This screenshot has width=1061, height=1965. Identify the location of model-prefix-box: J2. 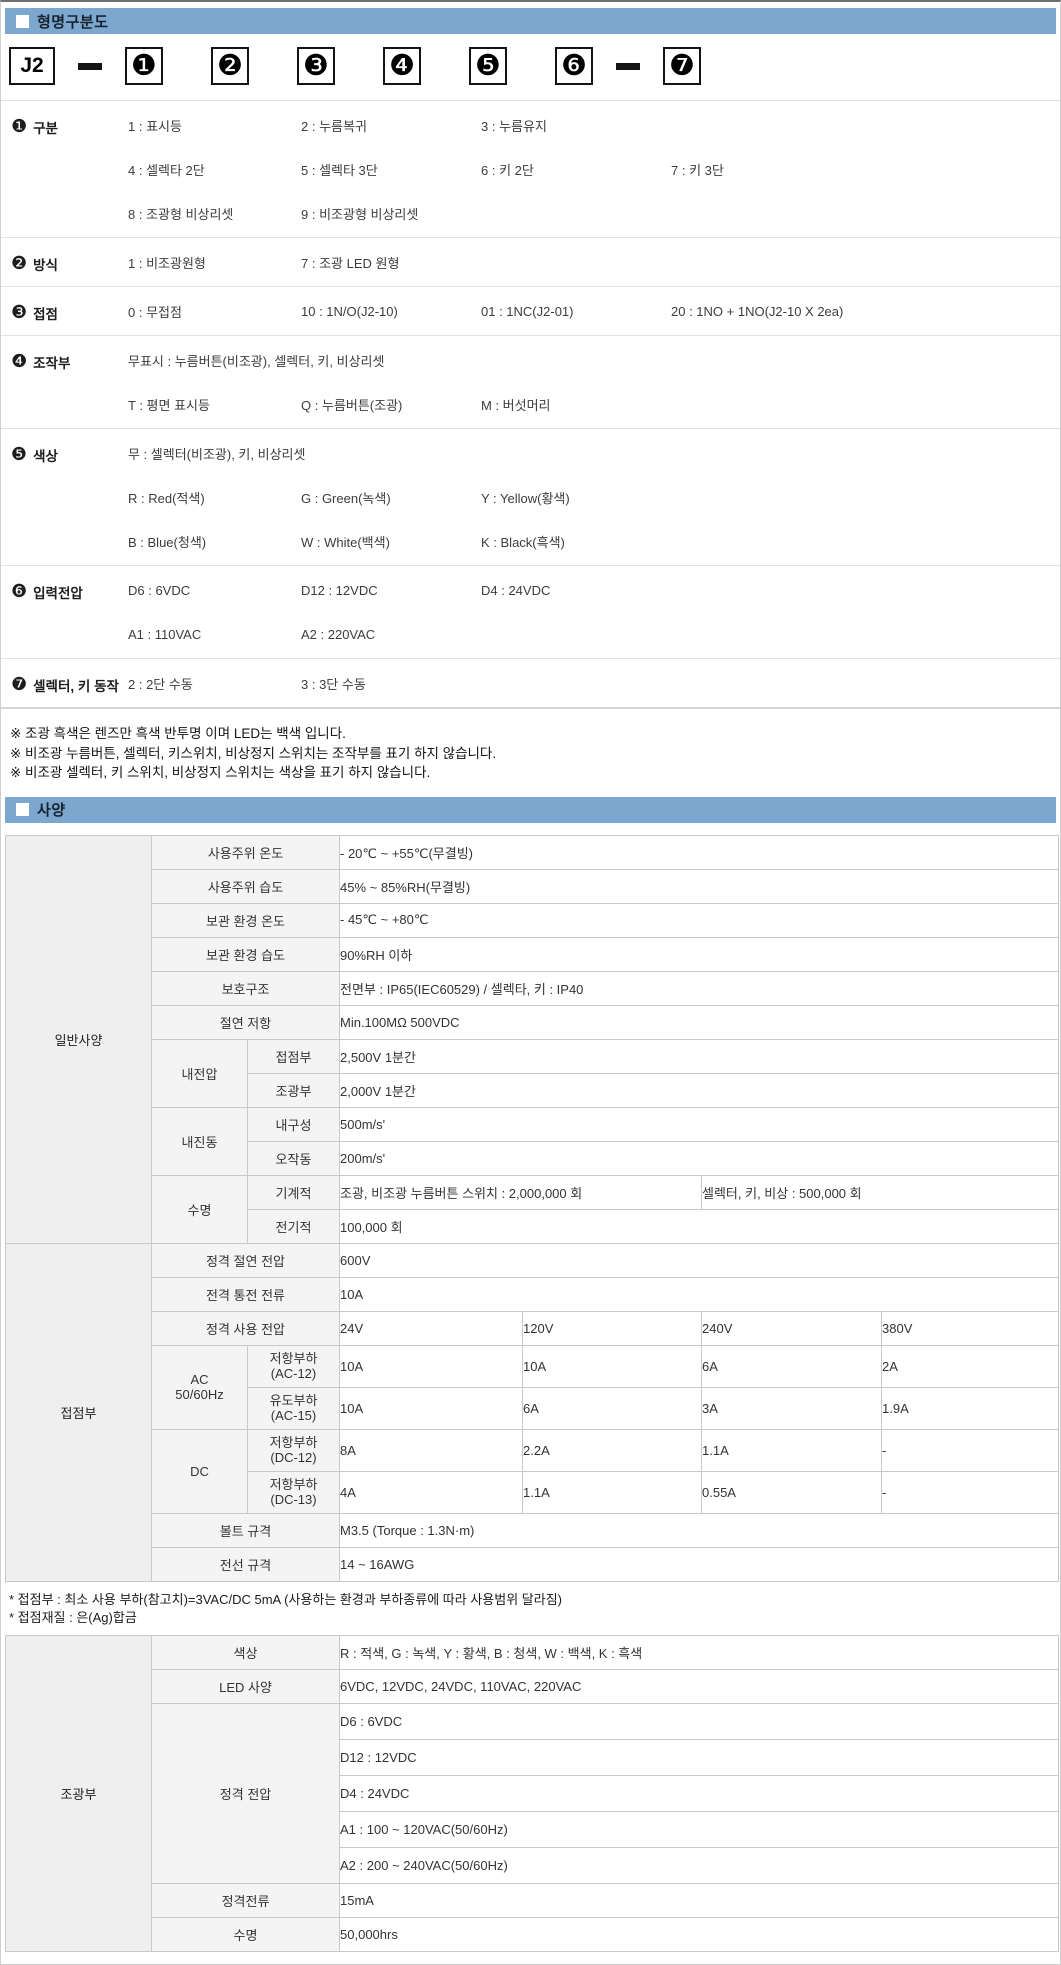
(32, 66).